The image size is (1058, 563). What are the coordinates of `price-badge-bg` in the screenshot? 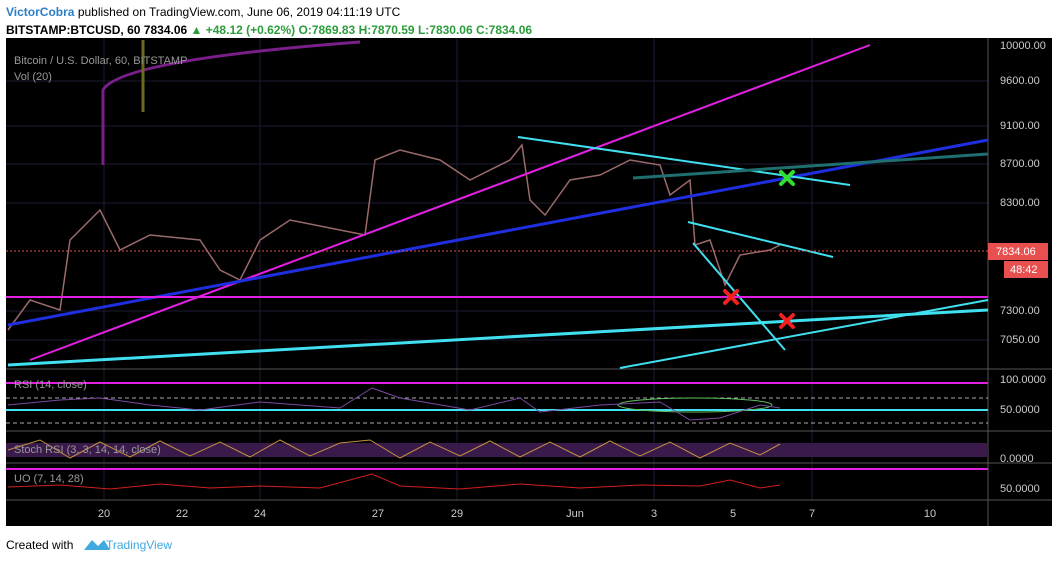 It's located at (1018, 251).